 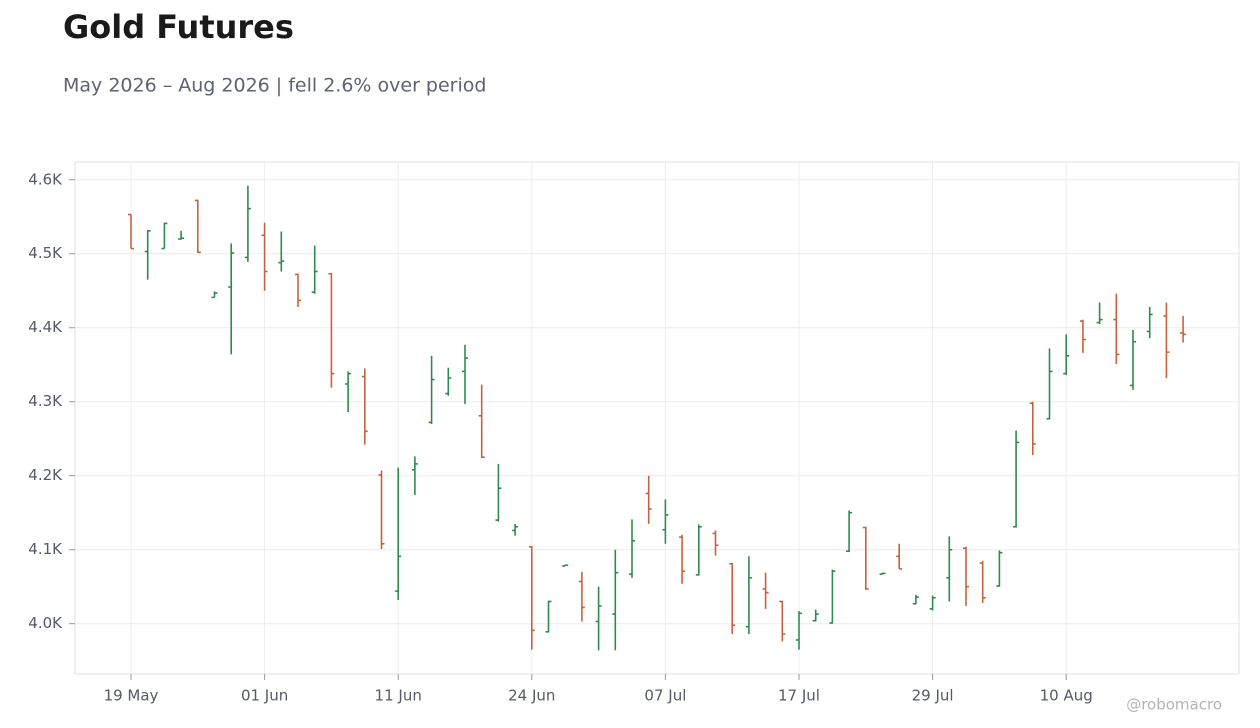 What do you see at coordinates (398, 696) in the screenshot?
I see `x-tick-label: 11 Jun` at bounding box center [398, 696].